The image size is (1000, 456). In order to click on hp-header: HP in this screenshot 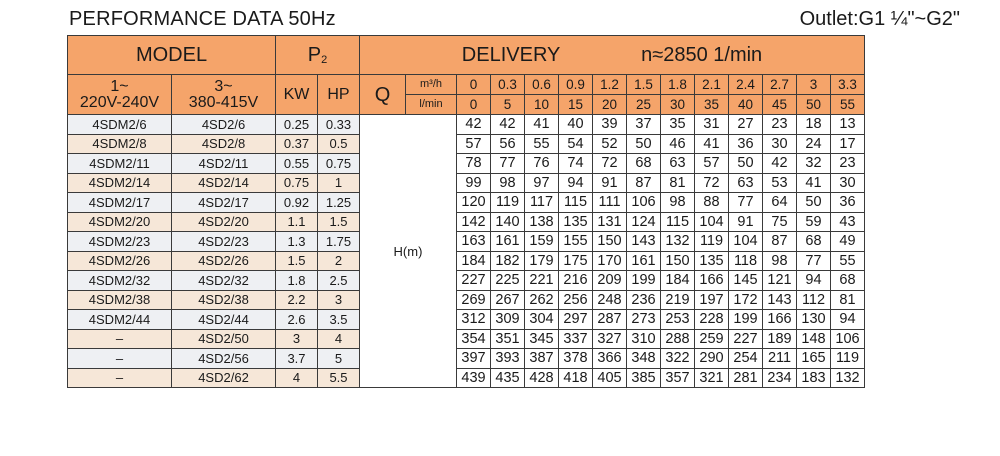, I will do `click(338, 94)`.